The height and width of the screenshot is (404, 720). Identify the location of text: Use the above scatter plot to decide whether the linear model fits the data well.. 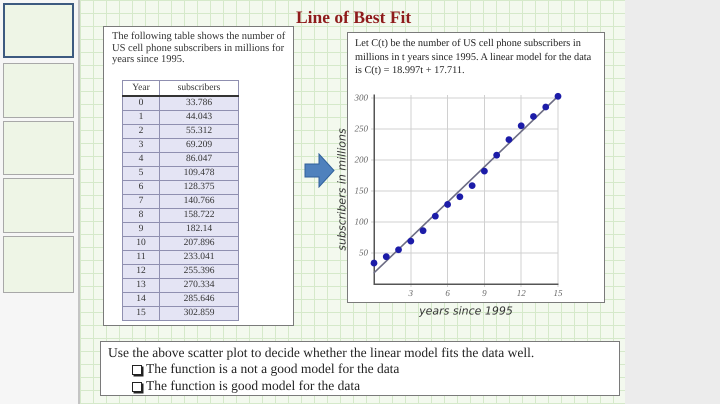
(321, 353).